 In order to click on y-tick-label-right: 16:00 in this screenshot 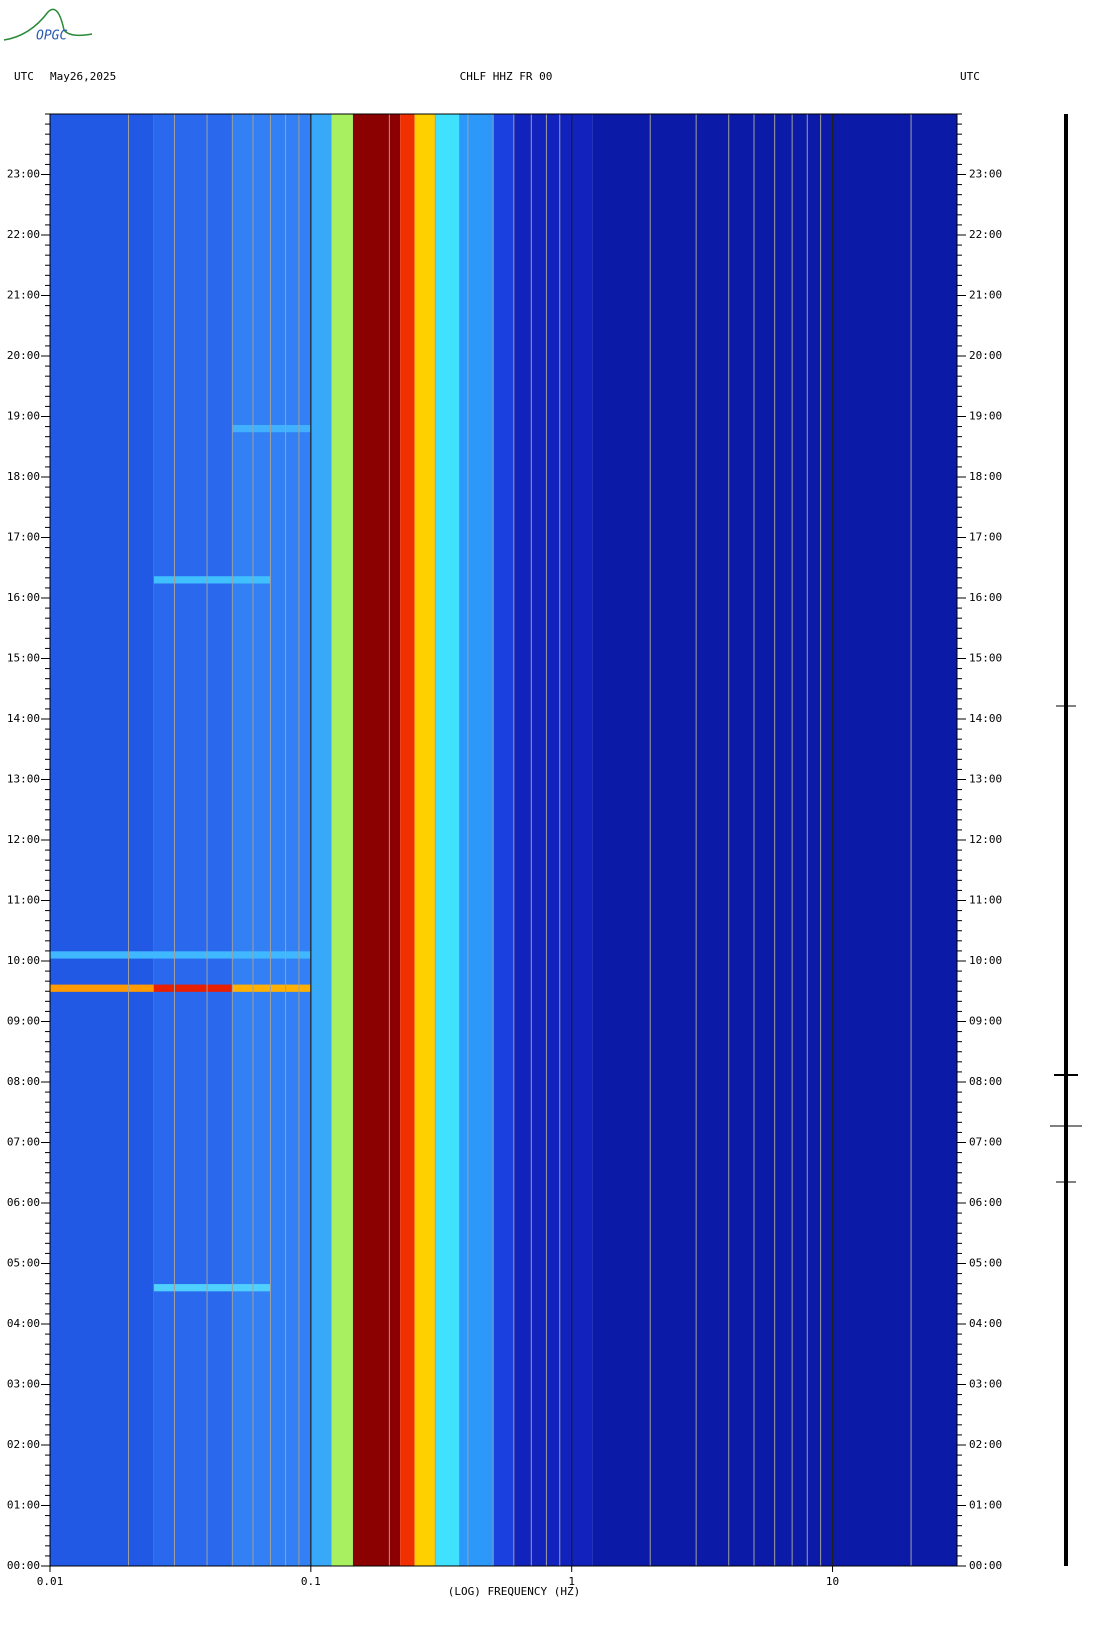, I will do `click(985, 597)`.